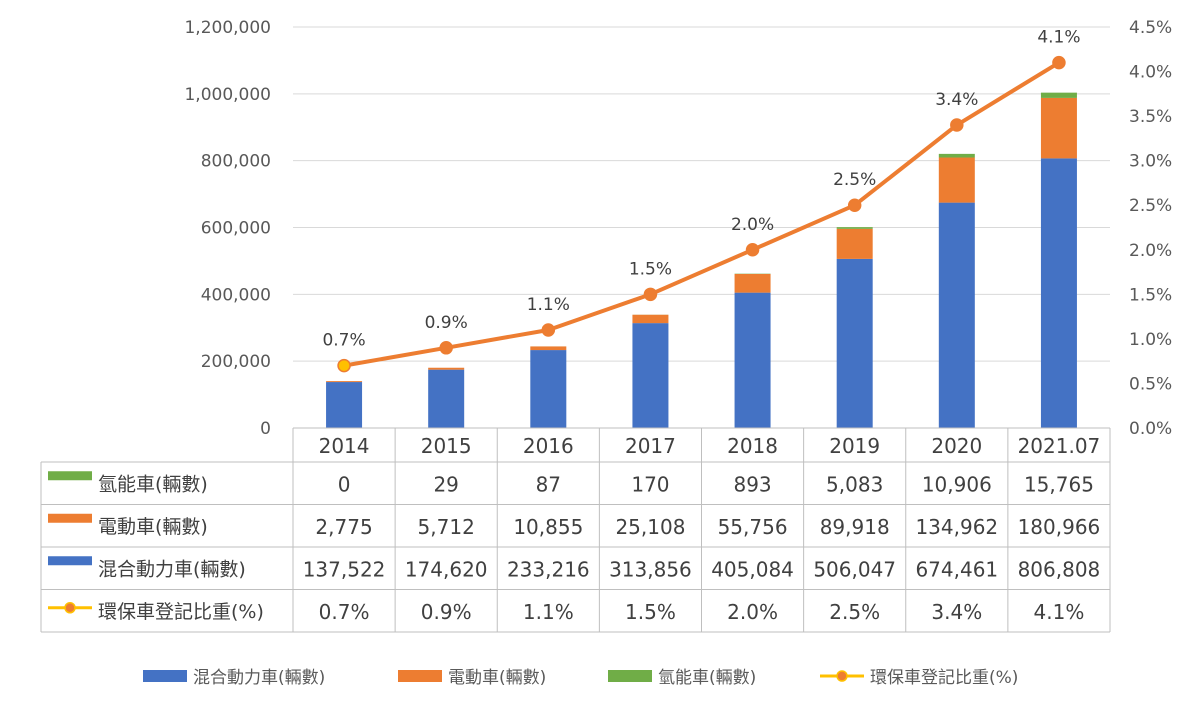 This screenshot has width=1189, height=715. Describe the element at coordinates (752, 569) in the screenshot. I see `table-cell: 405,084` at that location.